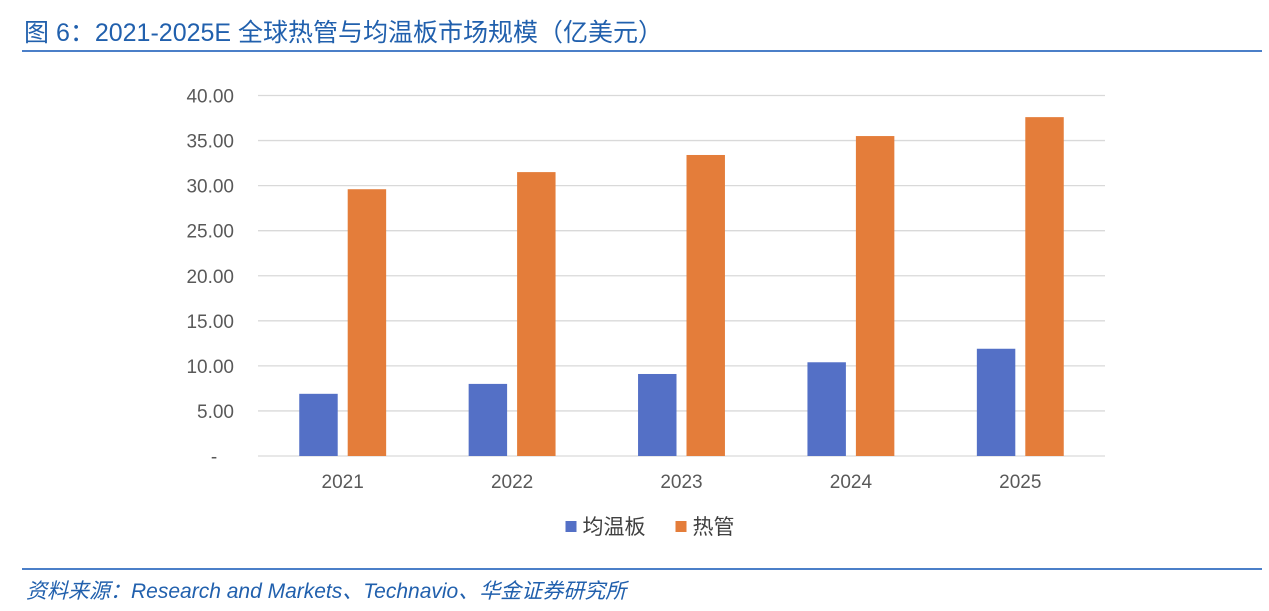  Describe the element at coordinates (642, 51) in the screenshot. I see `caption-rule-line` at that location.